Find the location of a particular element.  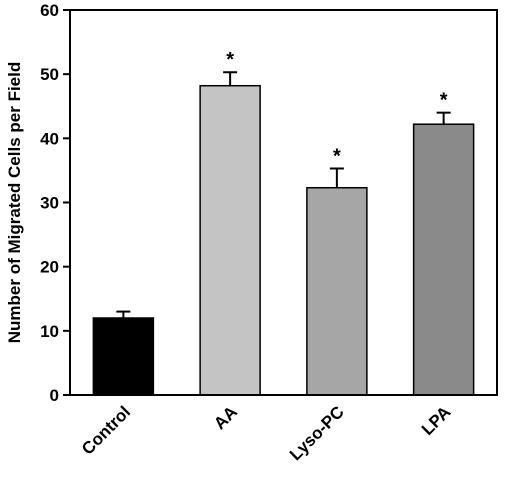

x-category-label: AA is located at coordinates (225, 417).